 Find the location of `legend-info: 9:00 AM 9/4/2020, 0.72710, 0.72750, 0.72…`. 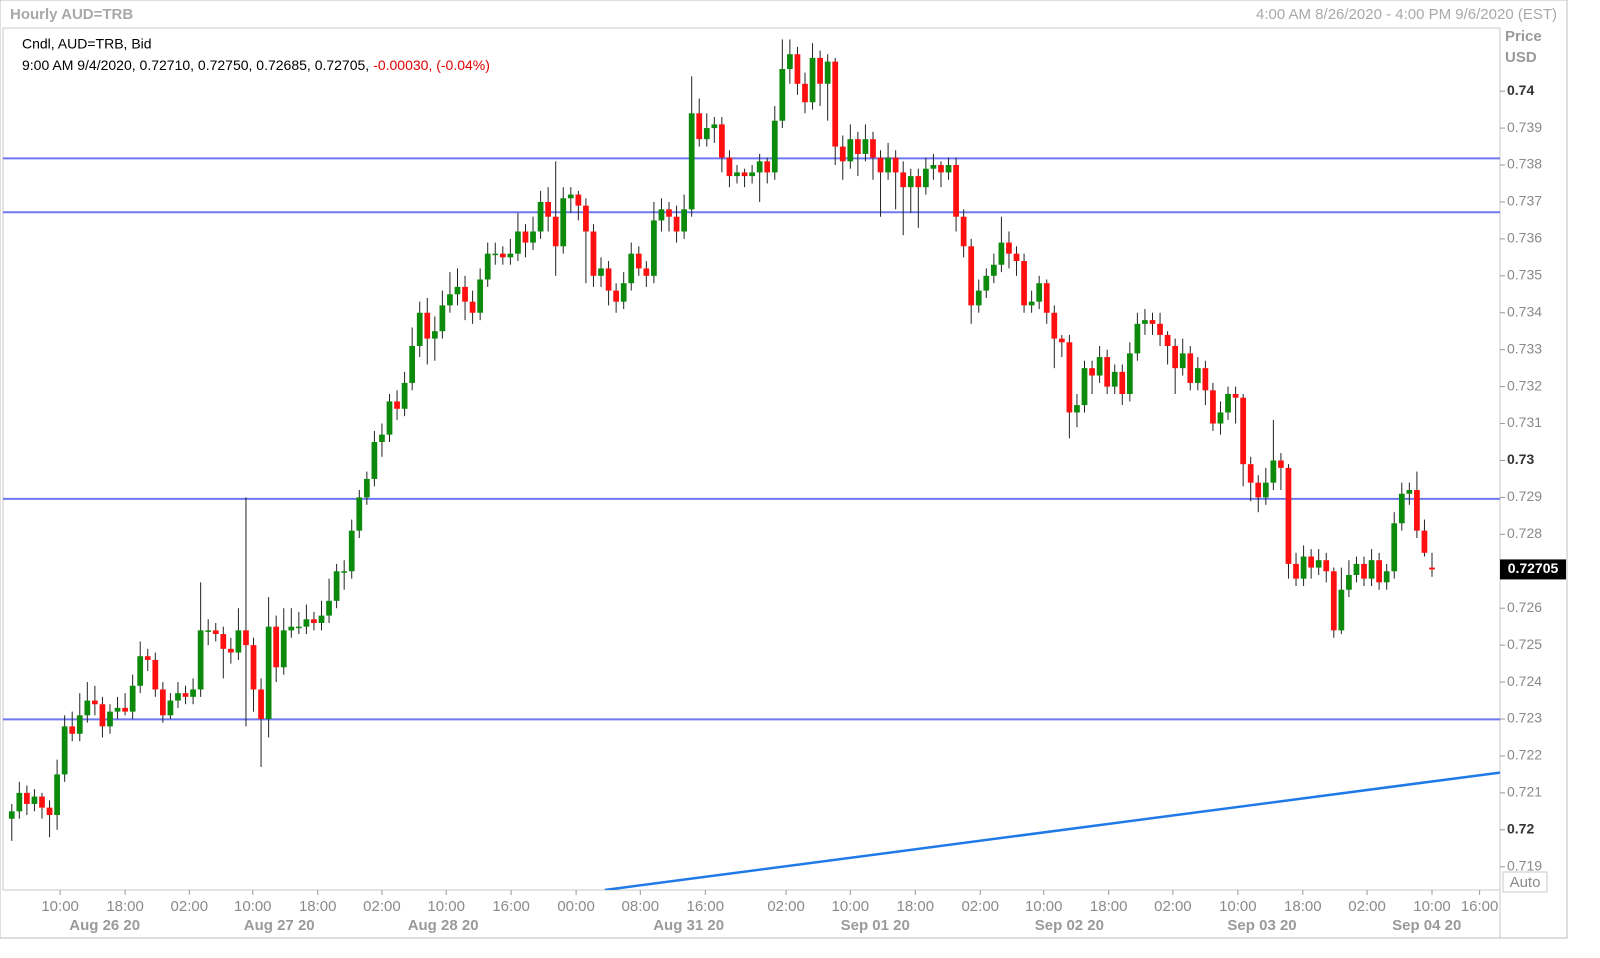

legend-info: 9:00 AM 9/4/2020, 0.72710, 0.72750, 0.72… is located at coordinates (256, 65).